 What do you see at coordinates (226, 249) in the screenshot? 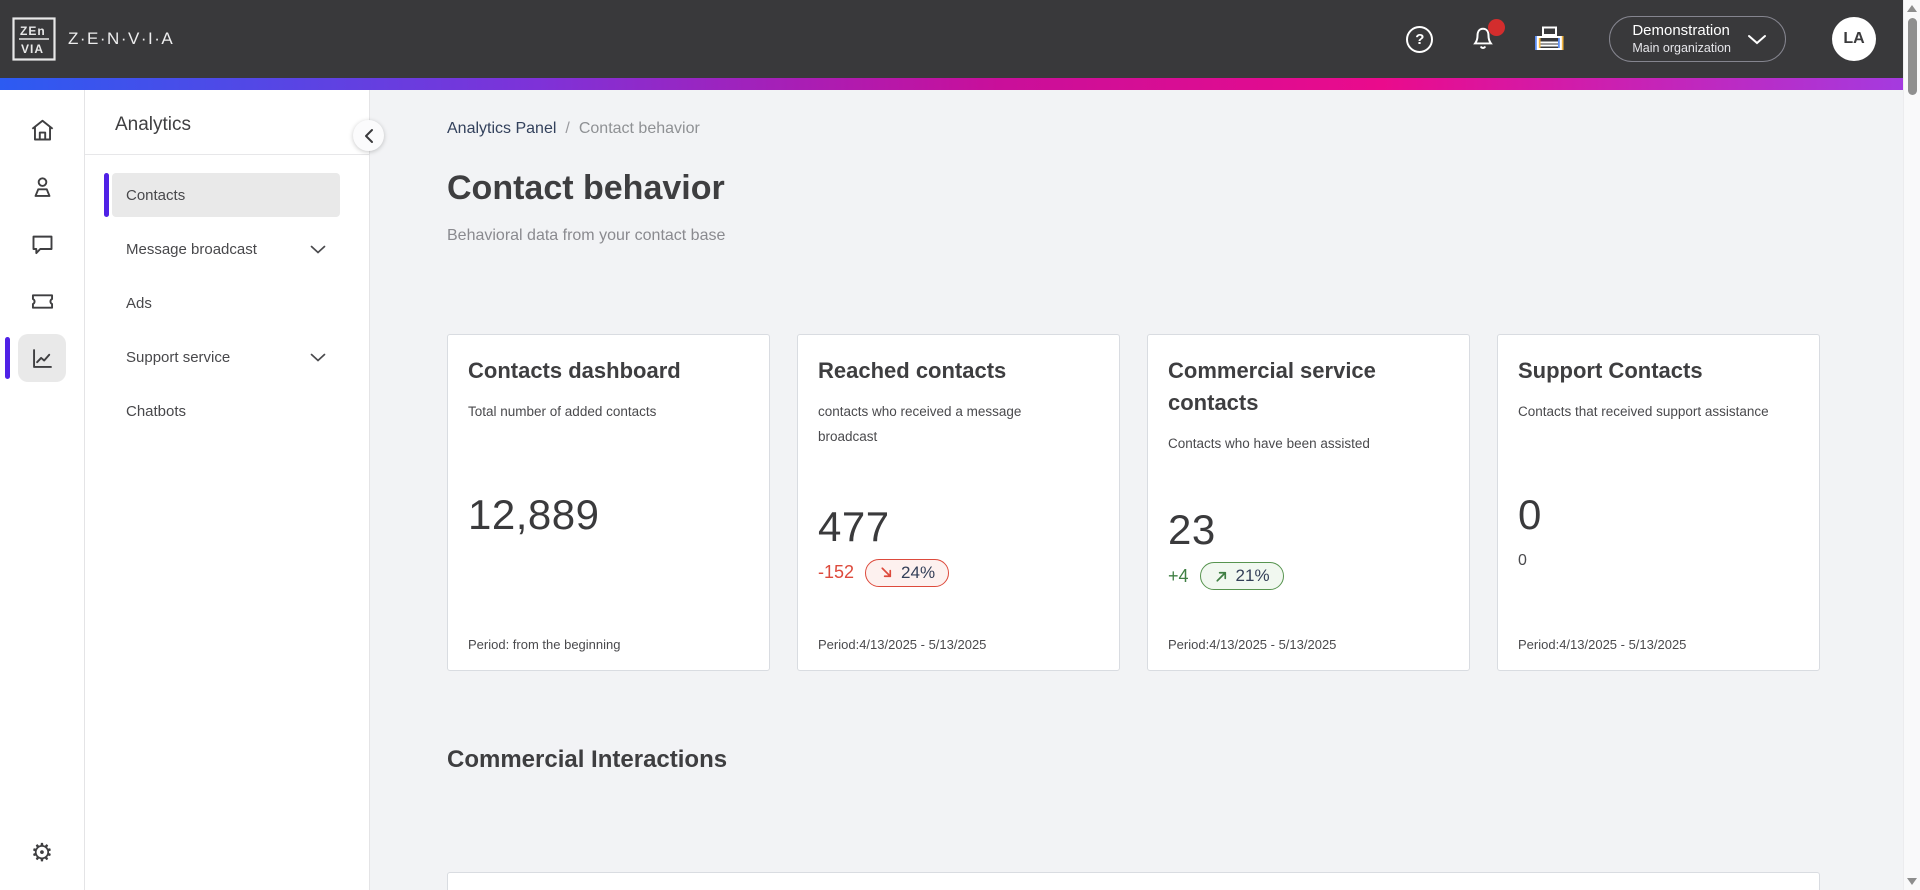
I see `menu-item-message-broadcast: Message broadcast` at bounding box center [226, 249].